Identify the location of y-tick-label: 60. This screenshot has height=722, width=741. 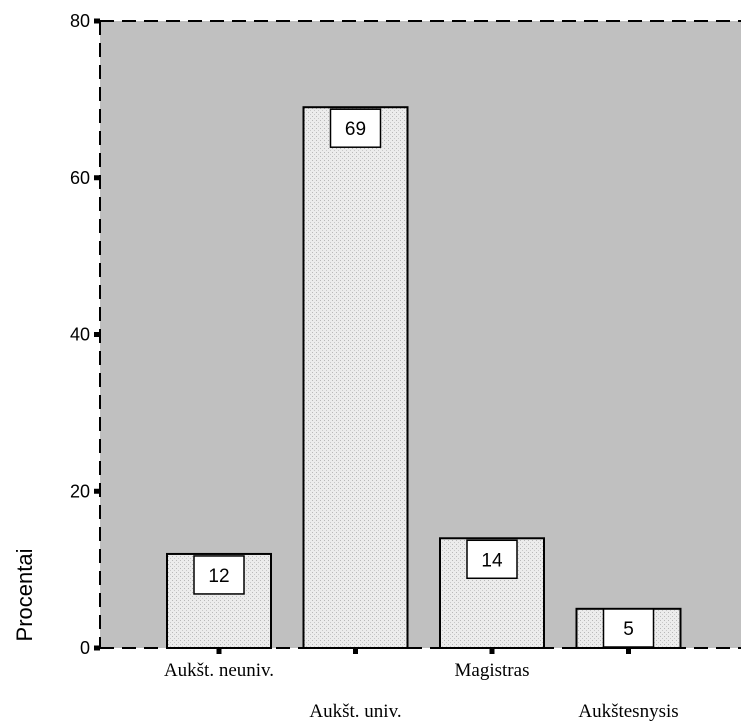
(80, 178).